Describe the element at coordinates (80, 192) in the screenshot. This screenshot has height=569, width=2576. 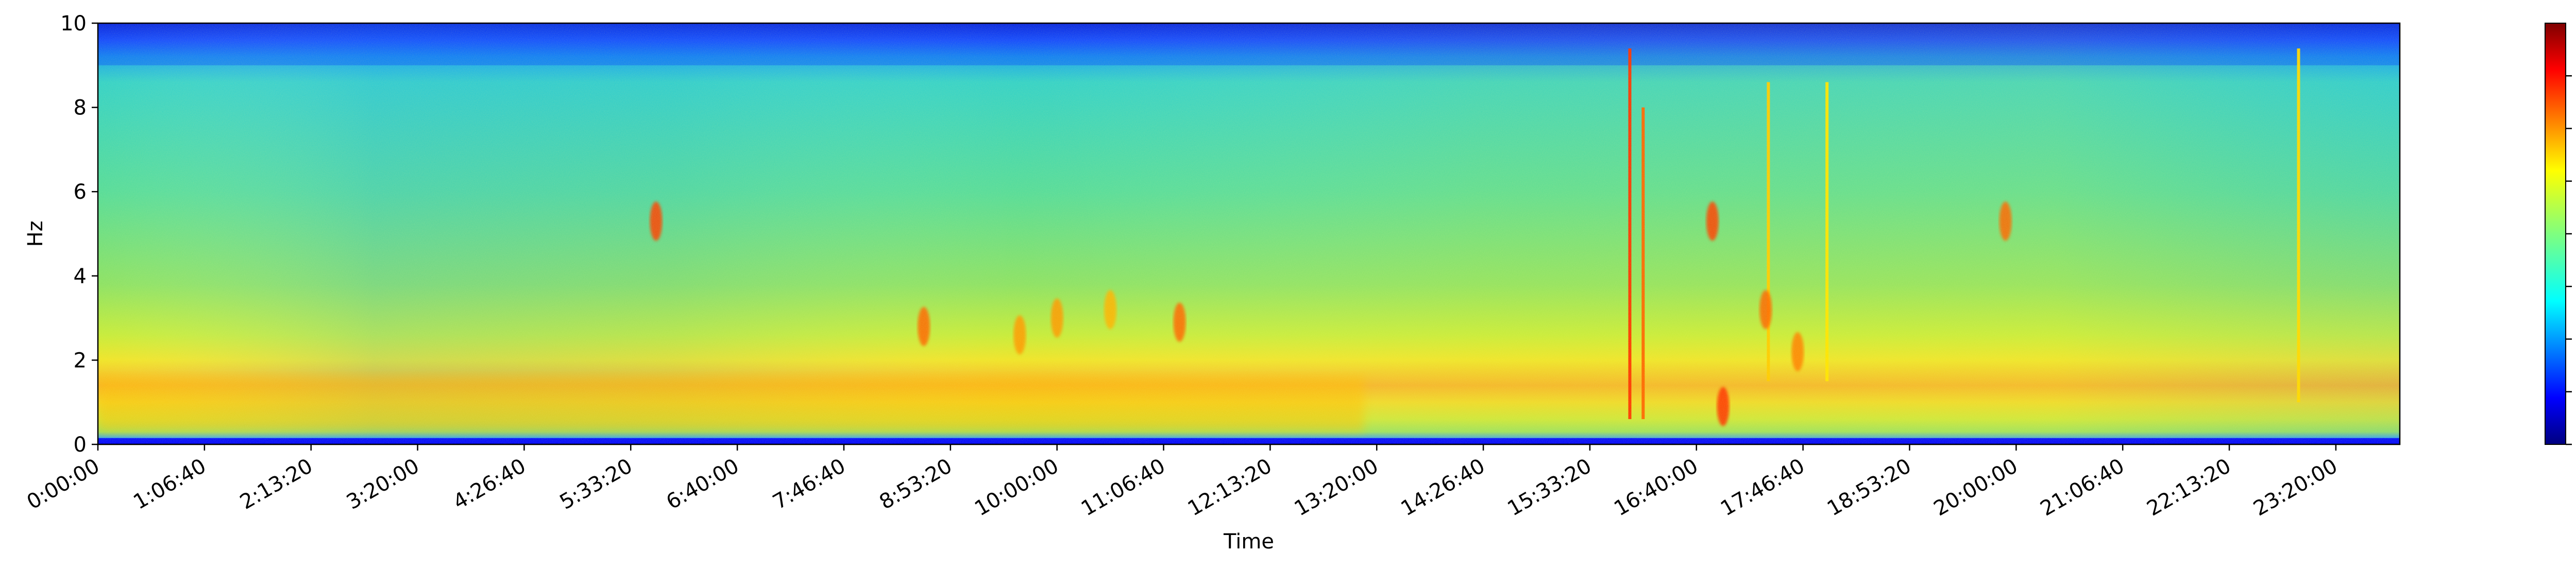
I see `y-tick-label: 6` at that location.